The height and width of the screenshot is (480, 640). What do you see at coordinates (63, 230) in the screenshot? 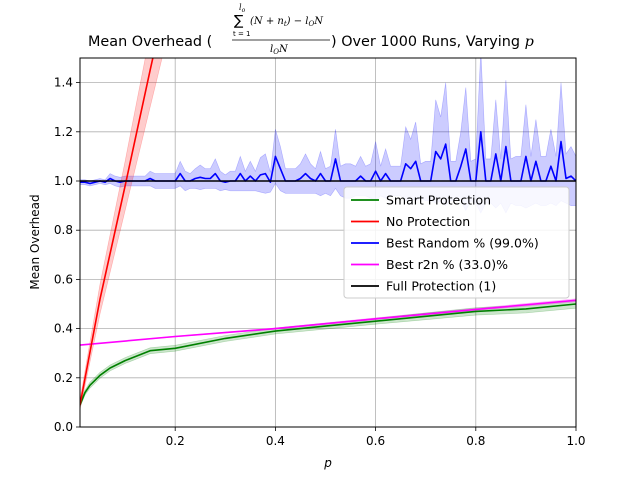
I see `y-tick-label: 0.8` at bounding box center [63, 230].